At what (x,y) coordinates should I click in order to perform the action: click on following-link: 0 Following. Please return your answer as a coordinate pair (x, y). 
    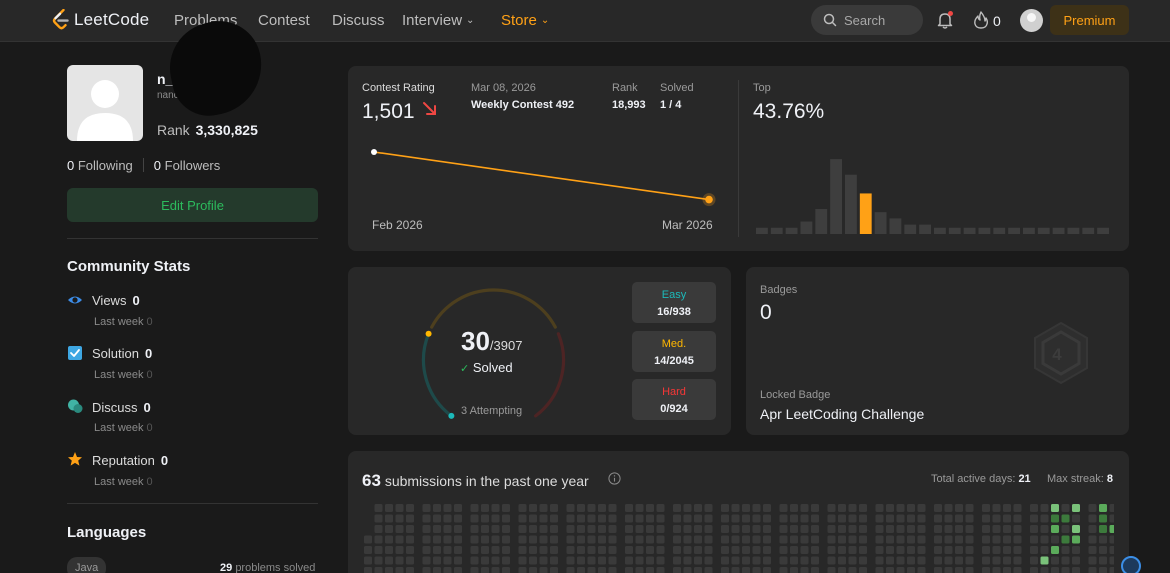
    Looking at the image, I should click on (100, 165).